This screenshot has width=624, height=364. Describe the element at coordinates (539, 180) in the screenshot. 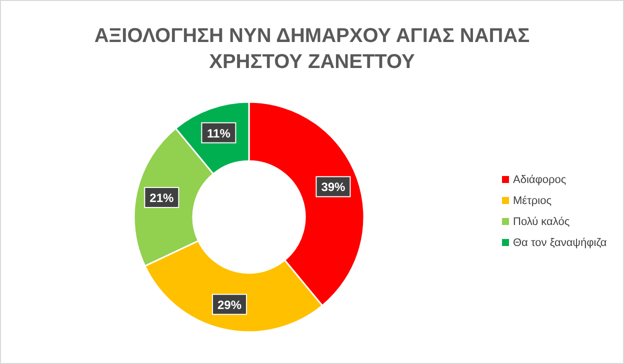

I see `legend-label: Αδιάφορος` at that location.